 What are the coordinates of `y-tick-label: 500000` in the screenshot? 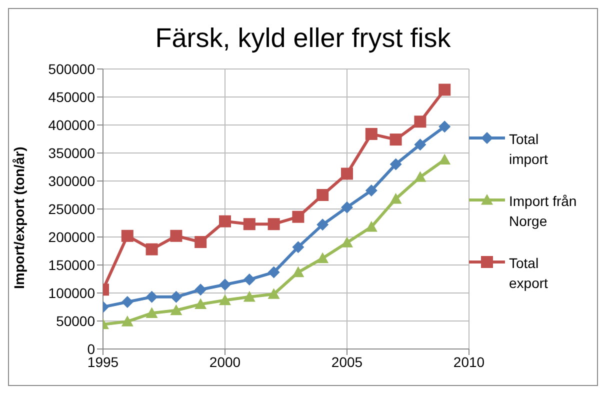 It's located at (72, 68).